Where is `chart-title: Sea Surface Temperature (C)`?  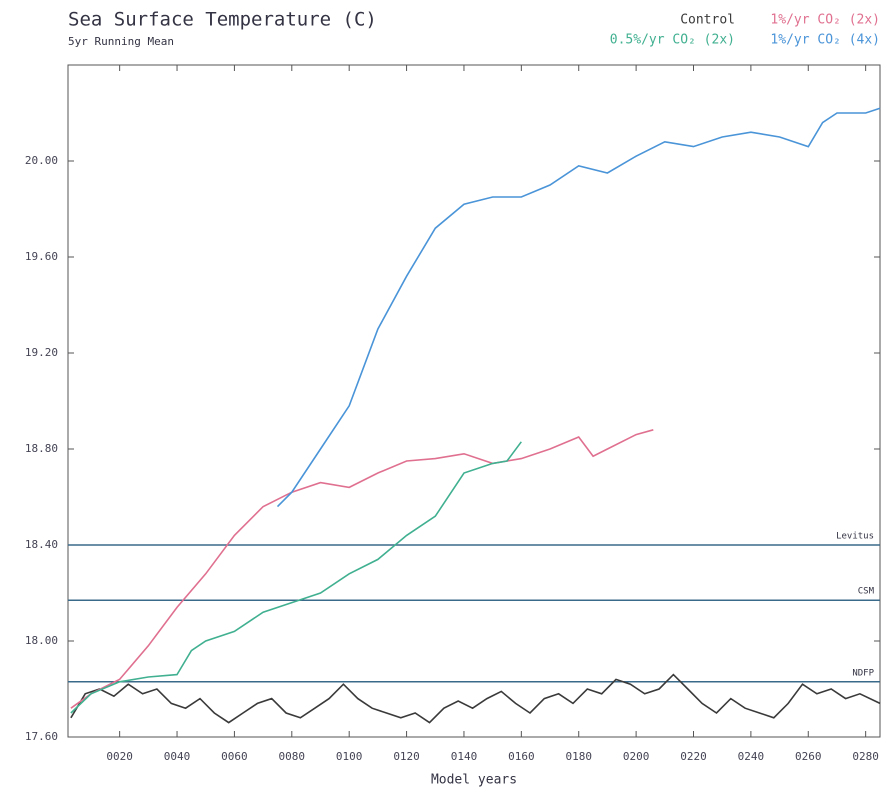
chart-title: Sea Surface Temperature (C) is located at coordinates (222, 20).